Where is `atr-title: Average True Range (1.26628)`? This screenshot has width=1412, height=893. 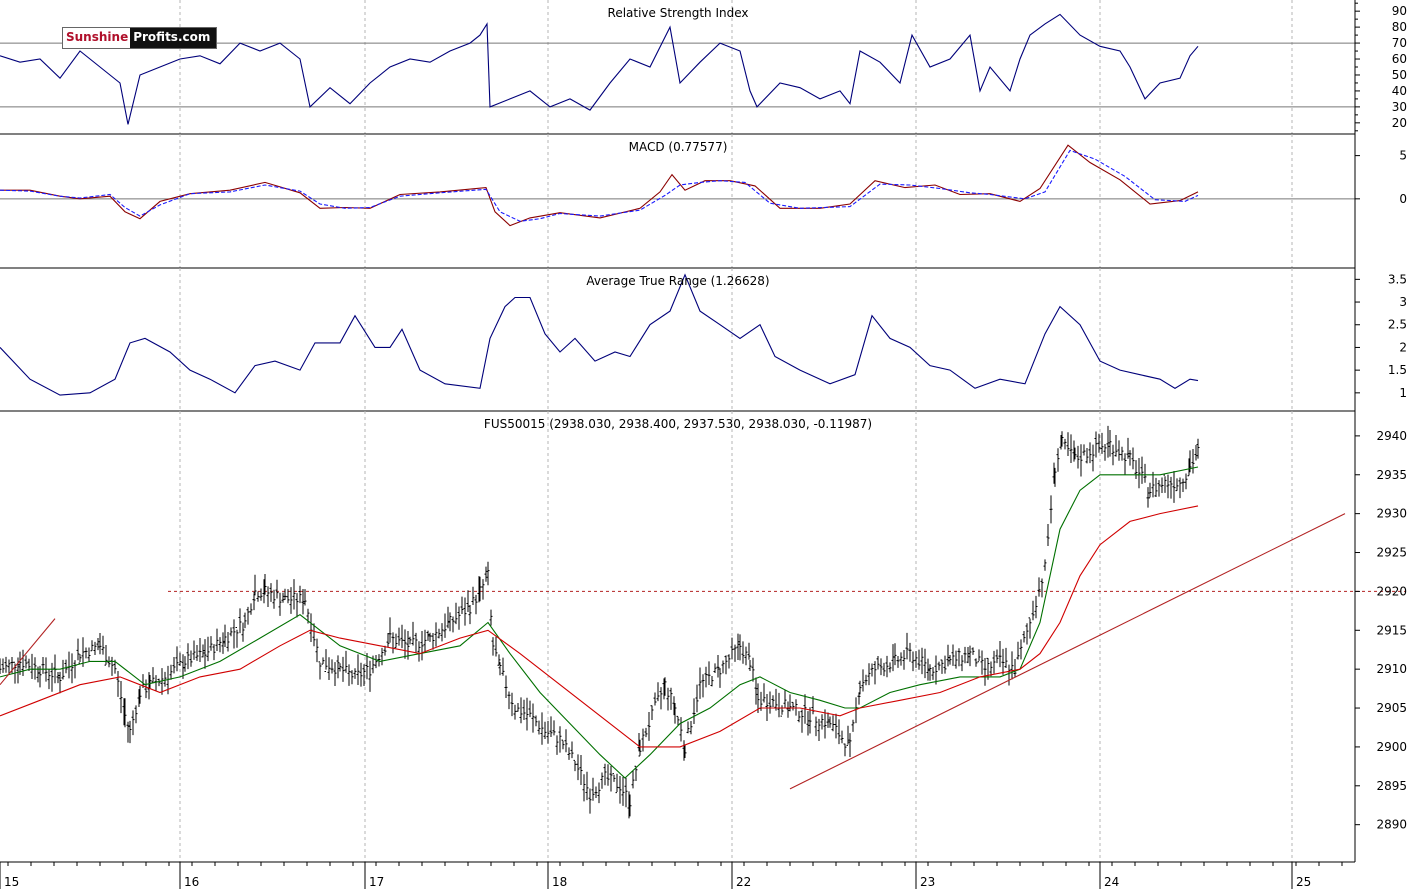
atr-title: Average True Range (1.26628) is located at coordinates (677, 281).